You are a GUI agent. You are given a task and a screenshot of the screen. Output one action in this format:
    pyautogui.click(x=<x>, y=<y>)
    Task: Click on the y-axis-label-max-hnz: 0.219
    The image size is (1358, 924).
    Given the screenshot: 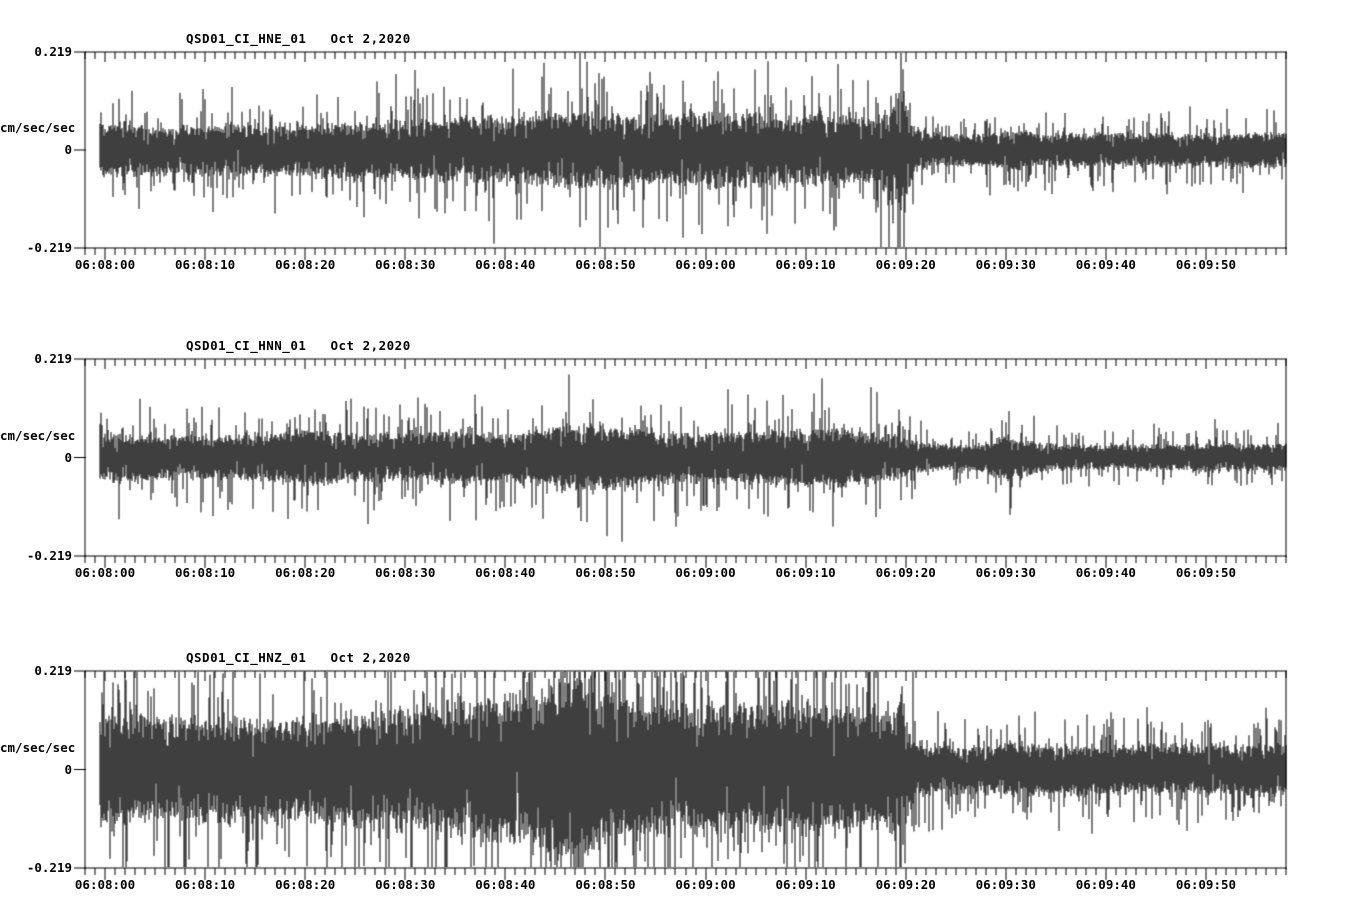 What is the action you would take?
    pyautogui.click(x=53, y=670)
    